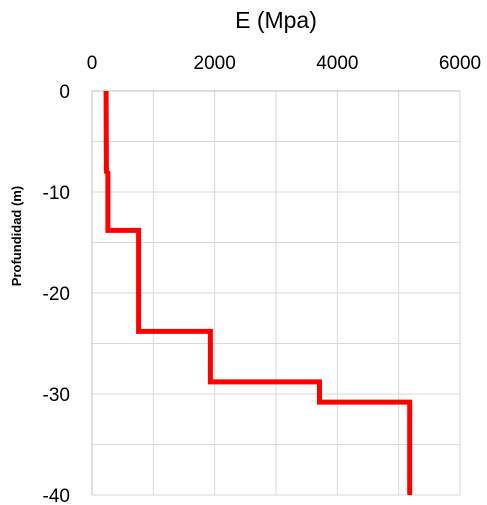  Describe the element at coordinates (215, 63) in the screenshot. I see `x-tick-label: 2000` at that location.